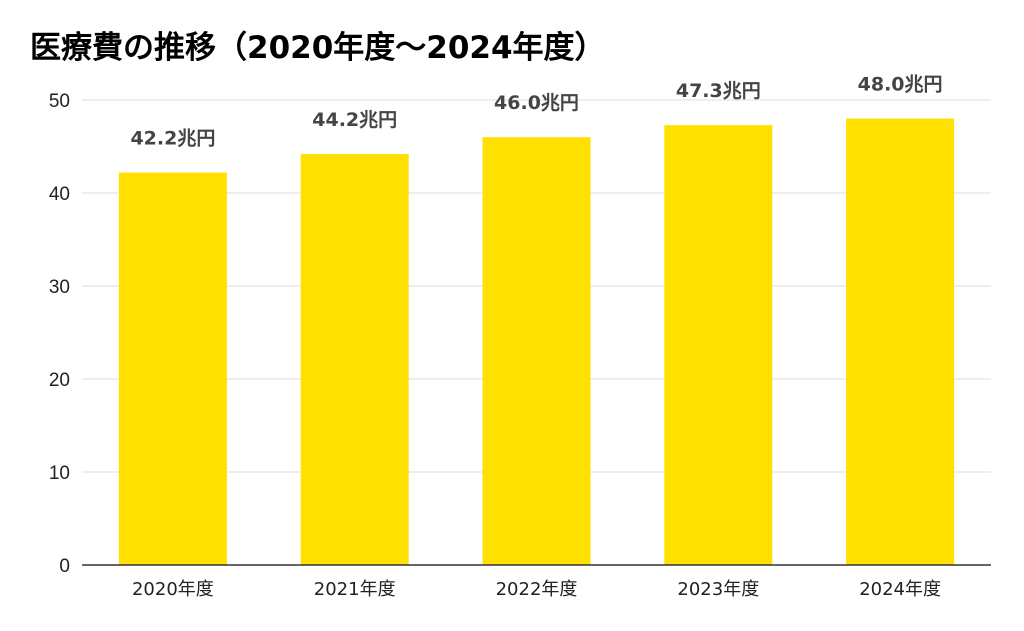  I want to click on x-tick-label: 2021年度, so click(355, 589).